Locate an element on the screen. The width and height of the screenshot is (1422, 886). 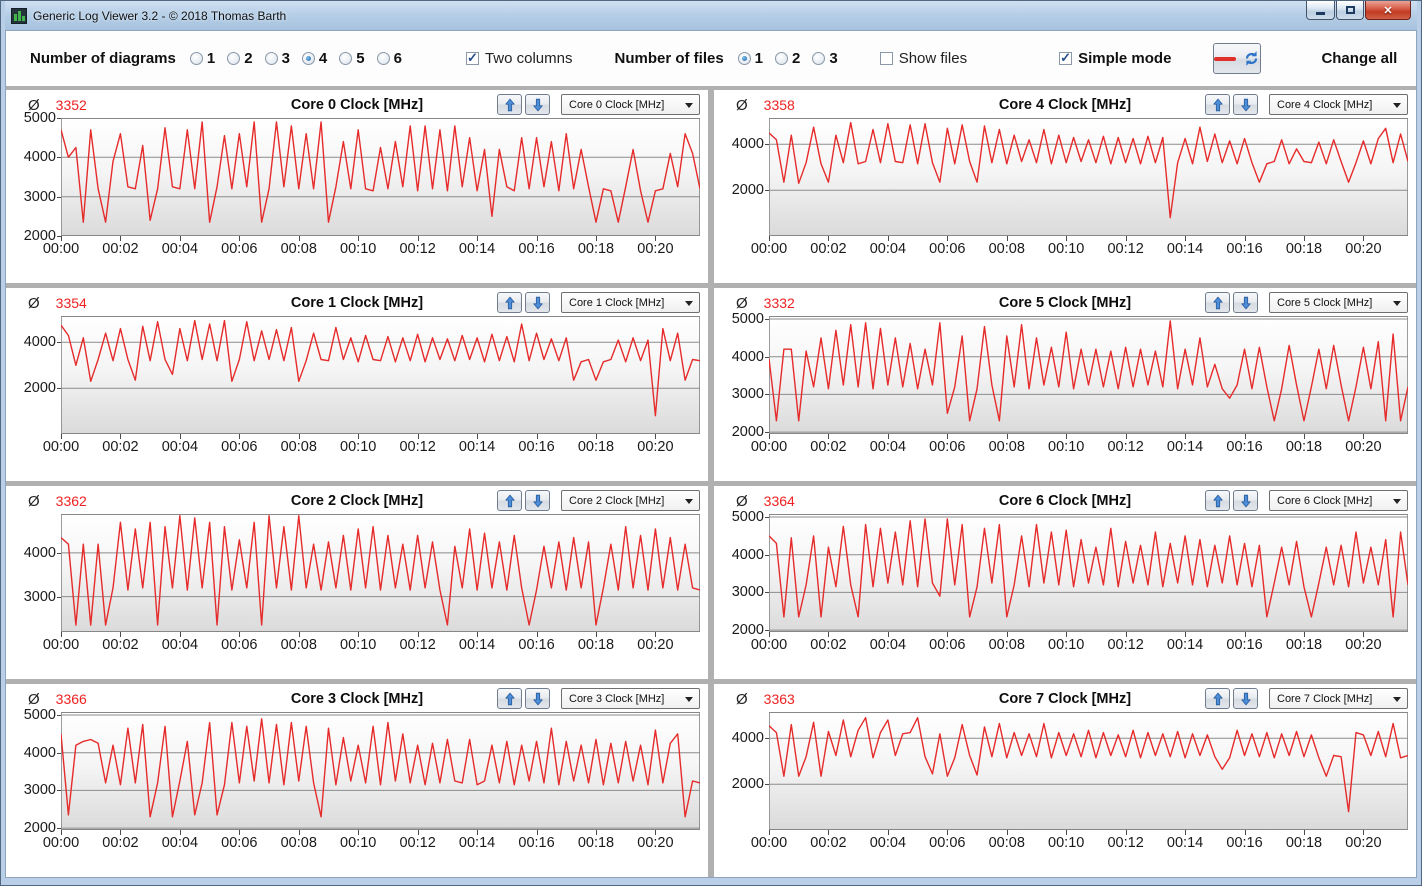
maximize-button is located at coordinates (1350, 10).